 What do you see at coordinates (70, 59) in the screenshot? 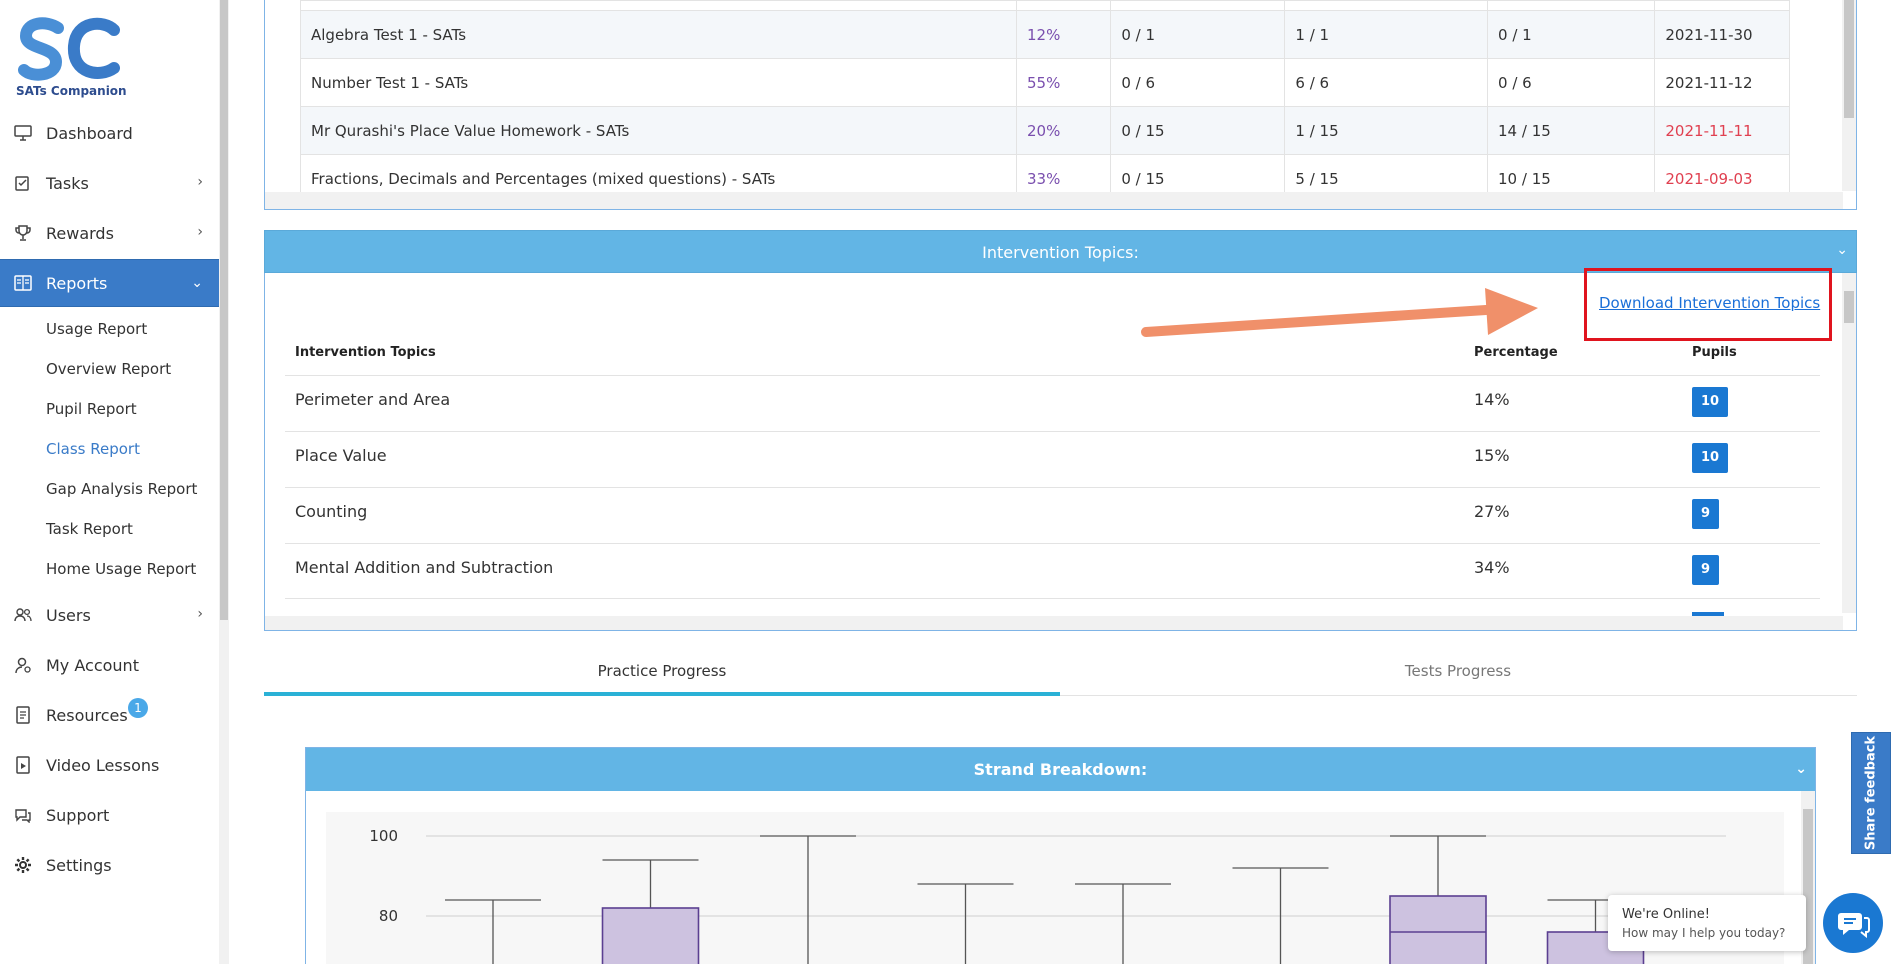
I see `brand-logo: SATs Companion` at bounding box center [70, 59].